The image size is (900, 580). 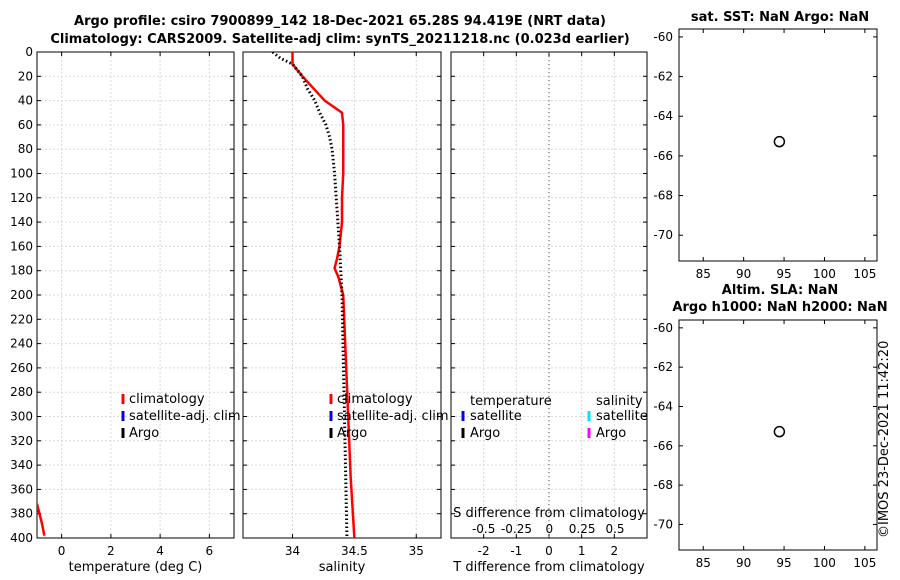 What do you see at coordinates (25, 125) in the screenshot?
I see `y-tick-label: 60` at bounding box center [25, 125].